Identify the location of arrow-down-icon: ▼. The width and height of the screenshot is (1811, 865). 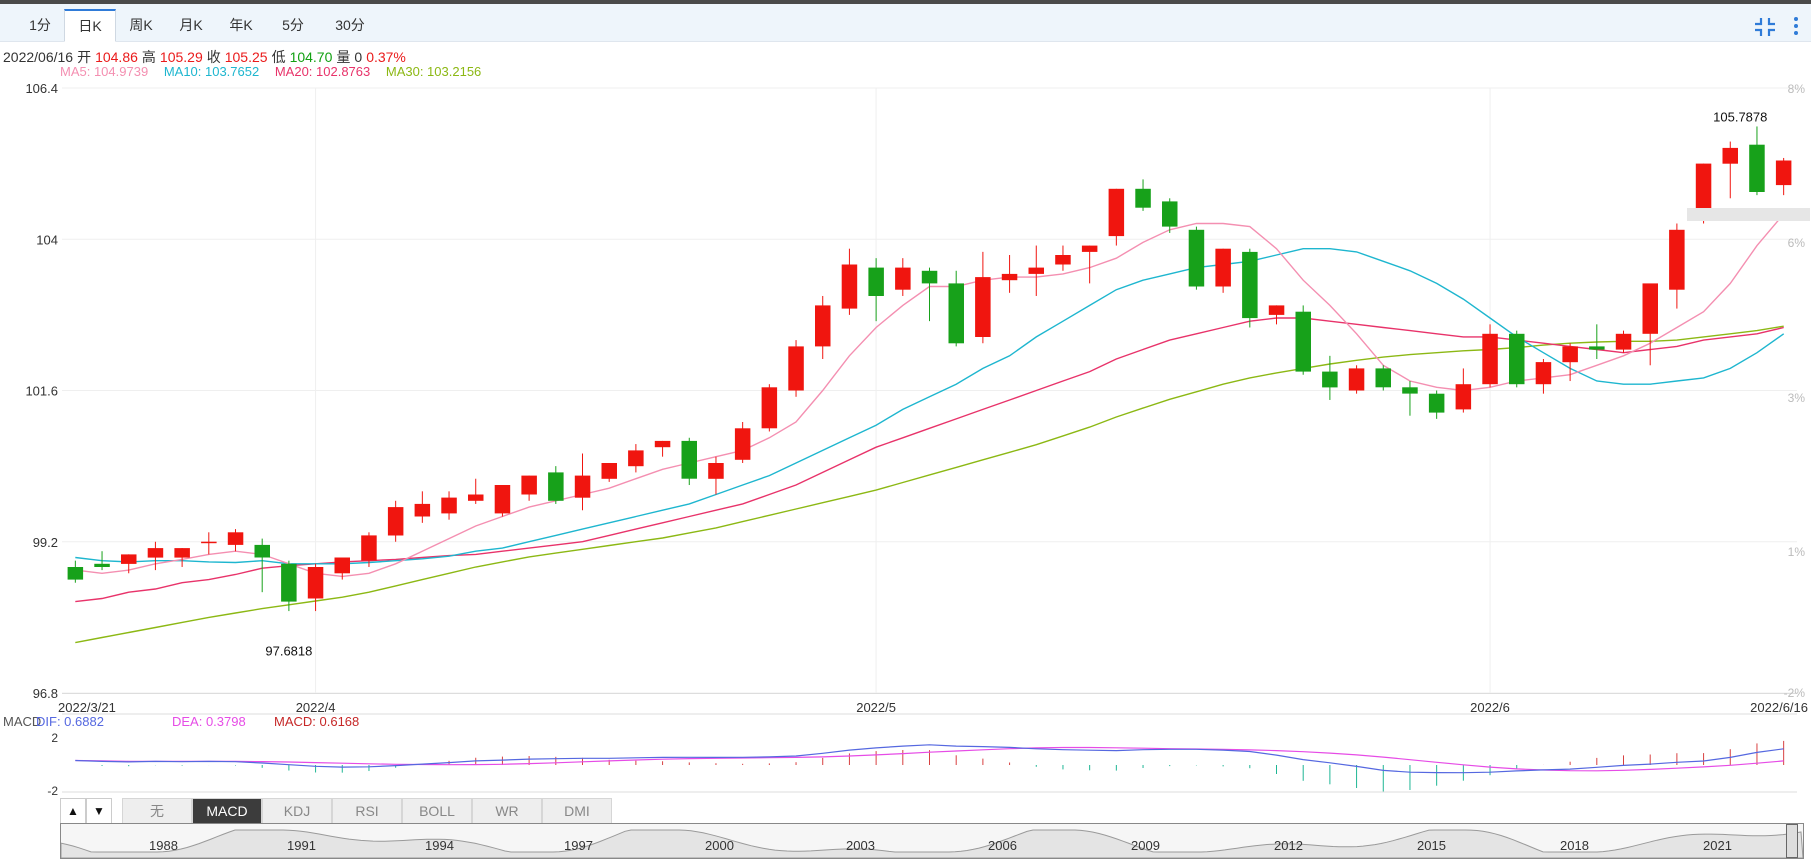
(99, 811).